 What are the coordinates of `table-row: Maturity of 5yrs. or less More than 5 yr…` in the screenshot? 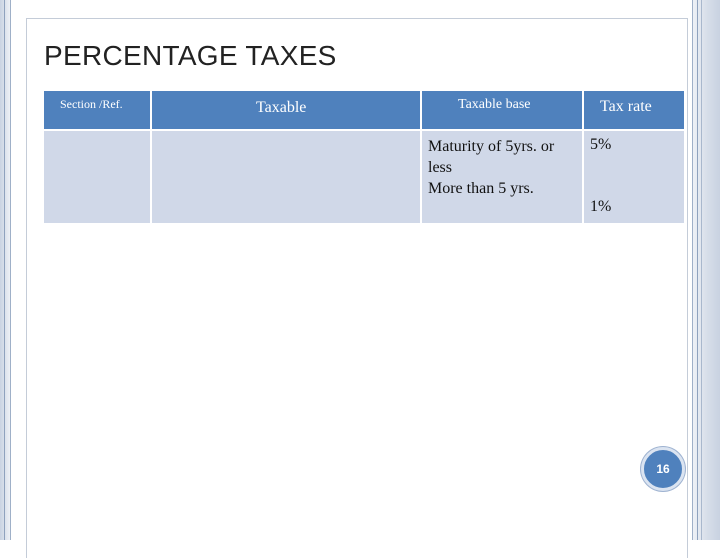 It's located at (364, 177).